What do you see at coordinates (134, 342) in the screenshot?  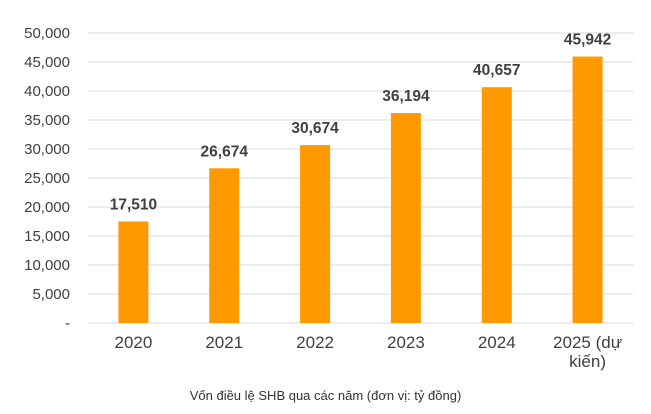 I see `x-tick-label: 2020` at bounding box center [134, 342].